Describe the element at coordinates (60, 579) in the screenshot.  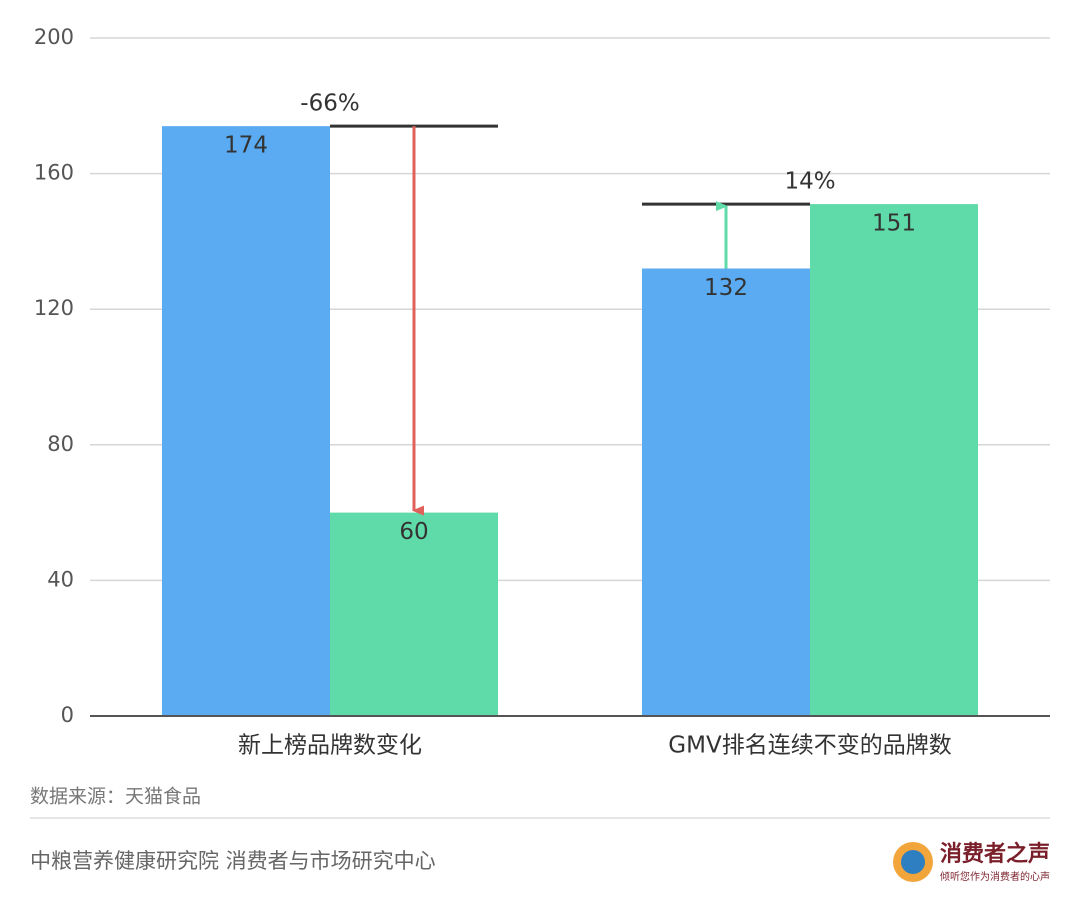
I see `y-tick-label: 40` at that location.